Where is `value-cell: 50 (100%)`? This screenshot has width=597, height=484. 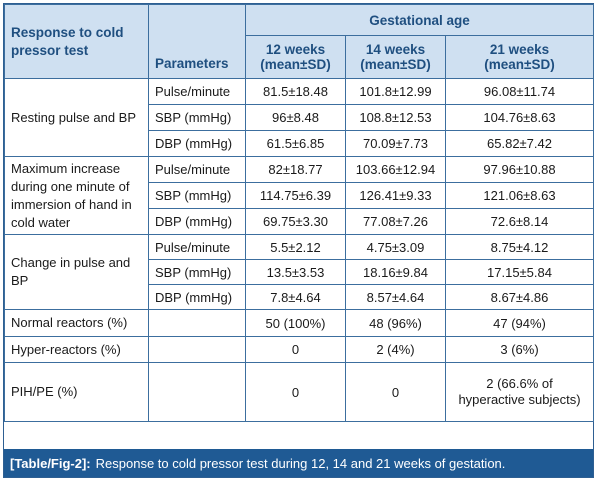 value-cell: 50 (100%) is located at coordinates (295, 323).